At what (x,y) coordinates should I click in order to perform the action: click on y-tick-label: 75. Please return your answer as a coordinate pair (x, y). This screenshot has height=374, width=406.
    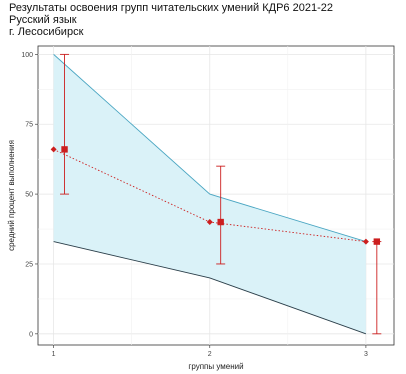
    Looking at the image, I should click on (29, 125).